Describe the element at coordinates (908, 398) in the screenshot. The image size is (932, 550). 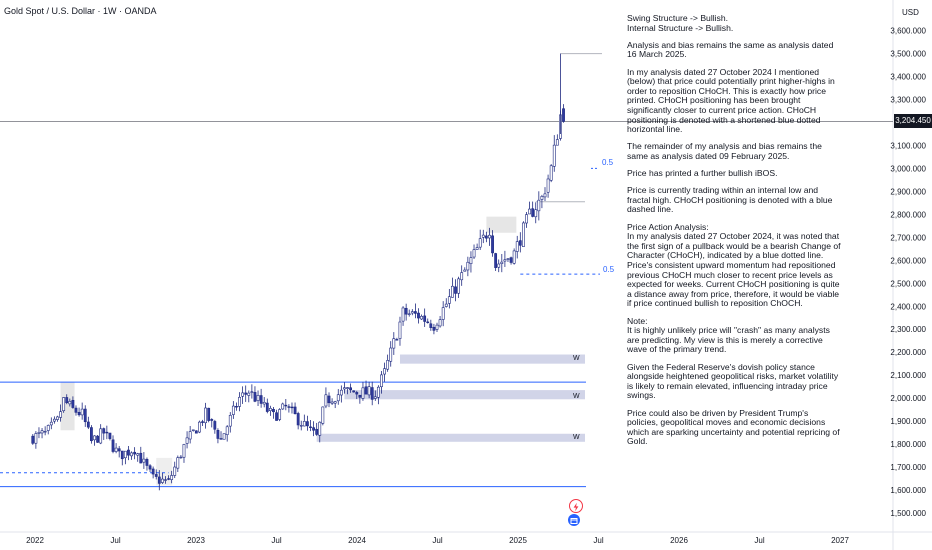
I see `price-tick-label: 2,000.000` at that location.